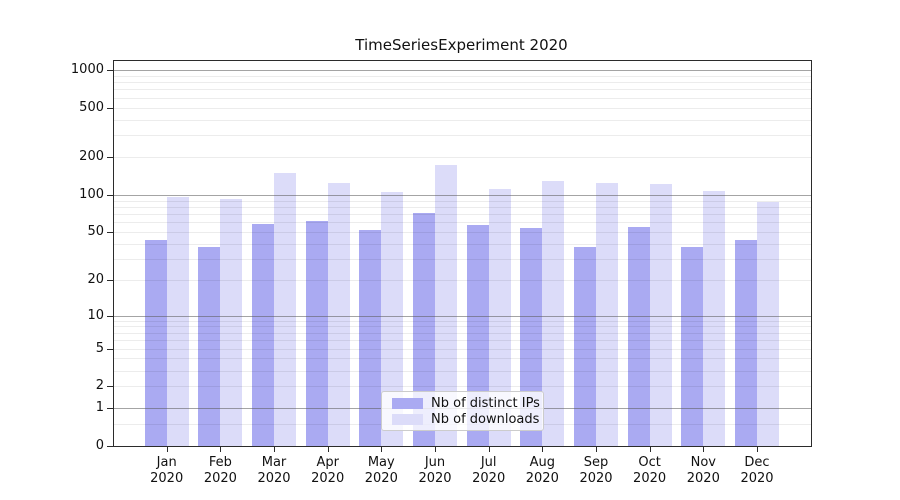 This screenshot has height=500, width=900. I want to click on x-tick-month: Jan, so click(166, 462).